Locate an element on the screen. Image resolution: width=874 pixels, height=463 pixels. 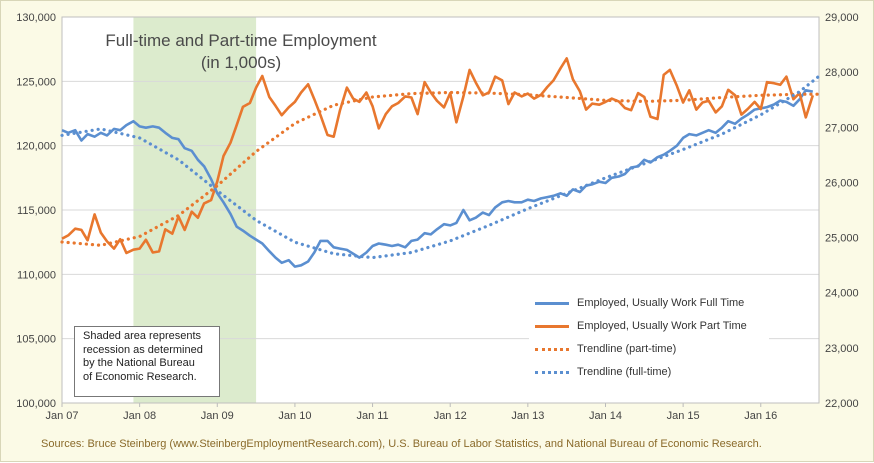
legend-entry-trend-fulltime: Trendline (full-time) is located at coordinates (603, 372).